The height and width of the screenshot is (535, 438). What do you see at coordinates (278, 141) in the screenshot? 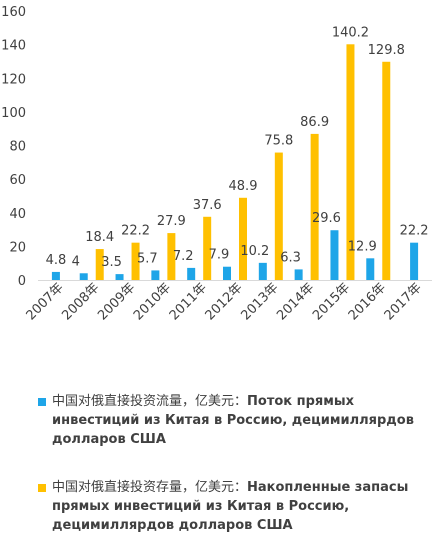
I see `data-label-stock: 75.8` at bounding box center [278, 141].